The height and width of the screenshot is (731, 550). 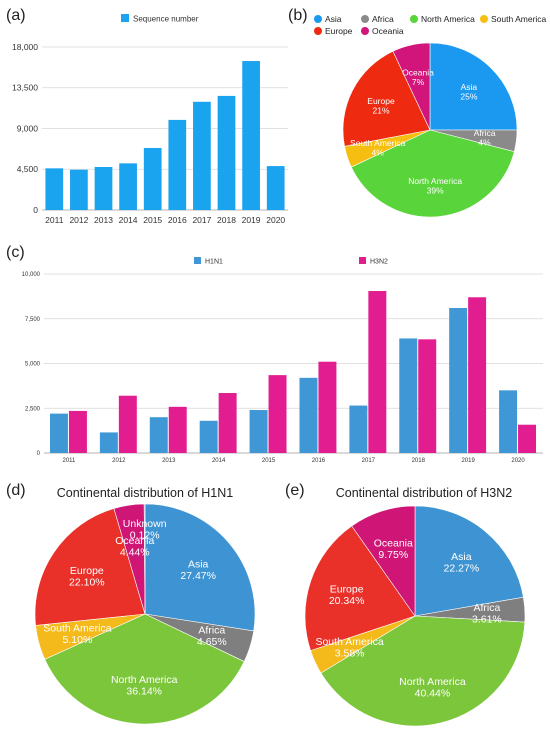 What do you see at coordinates (28, 169) in the screenshot?
I see `y-tick-label: 4,500` at bounding box center [28, 169].